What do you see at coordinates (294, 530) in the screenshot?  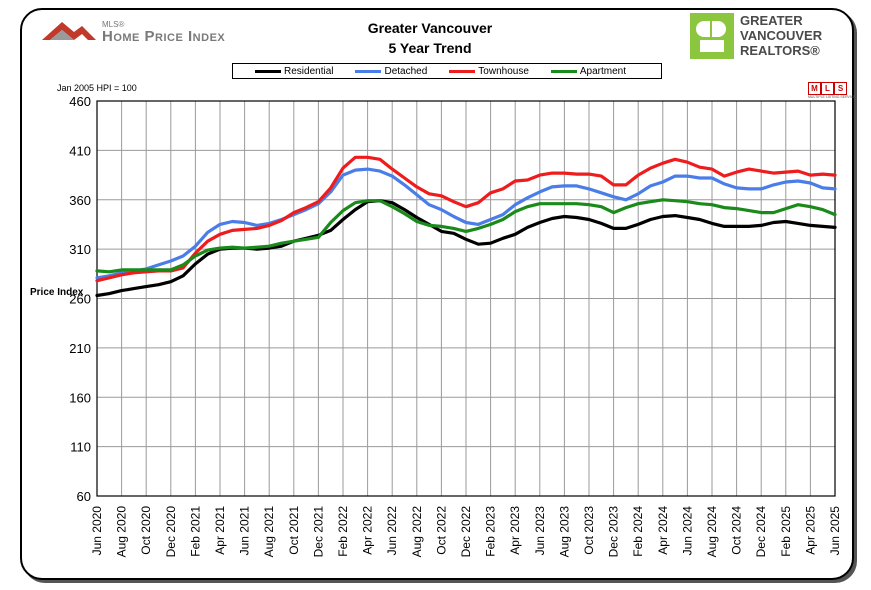 I see `x-tick-label: Oct 2021` at bounding box center [294, 530].